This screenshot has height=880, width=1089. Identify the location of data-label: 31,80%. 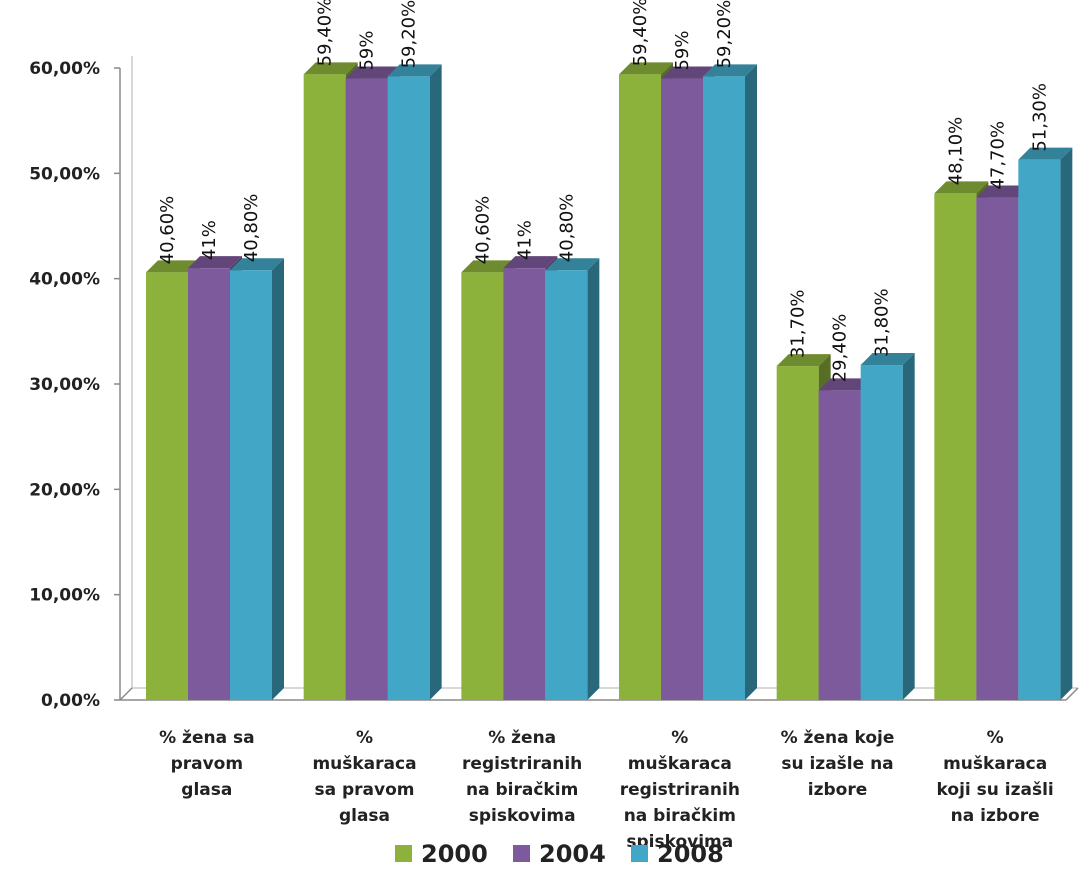
(882, 322).